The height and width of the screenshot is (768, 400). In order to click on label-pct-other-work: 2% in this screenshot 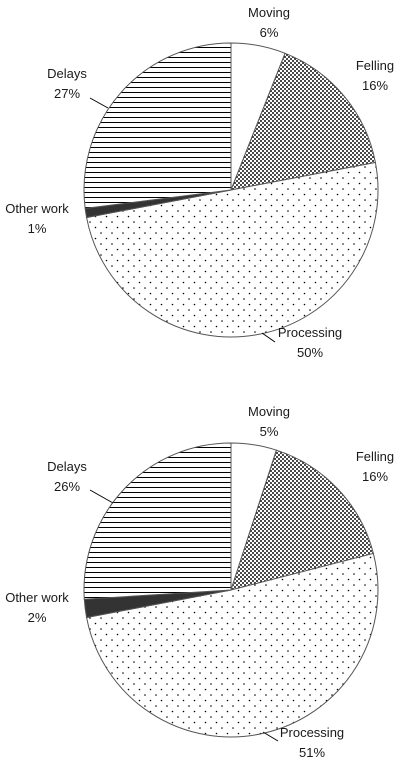, I will do `click(37, 617)`.